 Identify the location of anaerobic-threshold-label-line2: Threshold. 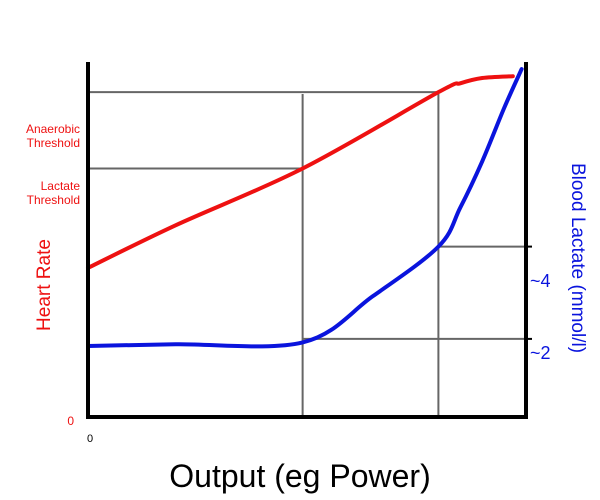
(53, 143).